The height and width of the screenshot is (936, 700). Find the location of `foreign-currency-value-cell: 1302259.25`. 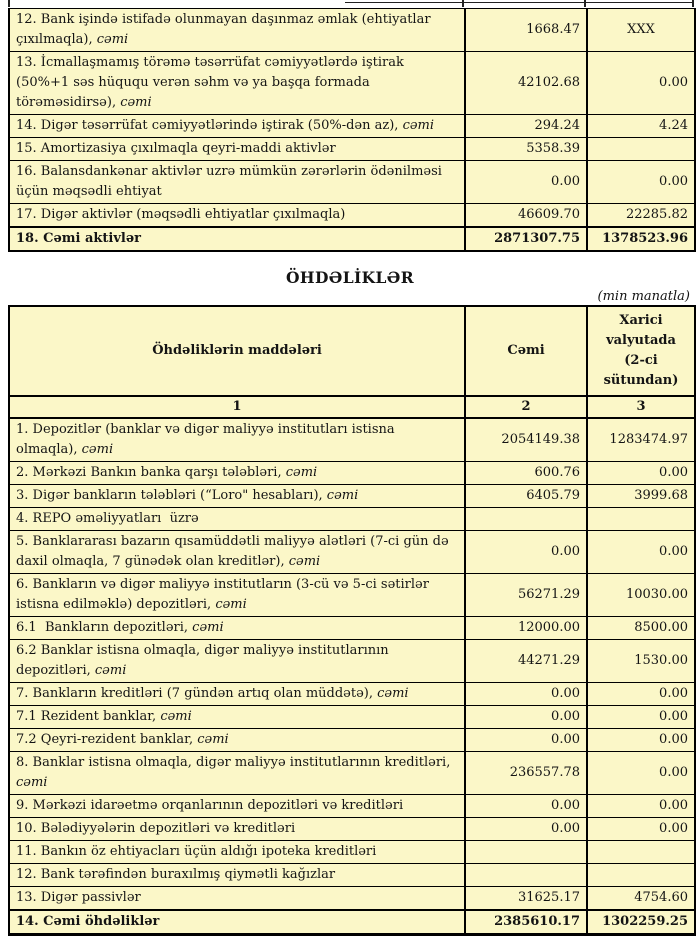

foreign-currency-value-cell: 1302259.25 is located at coordinates (641, 922).